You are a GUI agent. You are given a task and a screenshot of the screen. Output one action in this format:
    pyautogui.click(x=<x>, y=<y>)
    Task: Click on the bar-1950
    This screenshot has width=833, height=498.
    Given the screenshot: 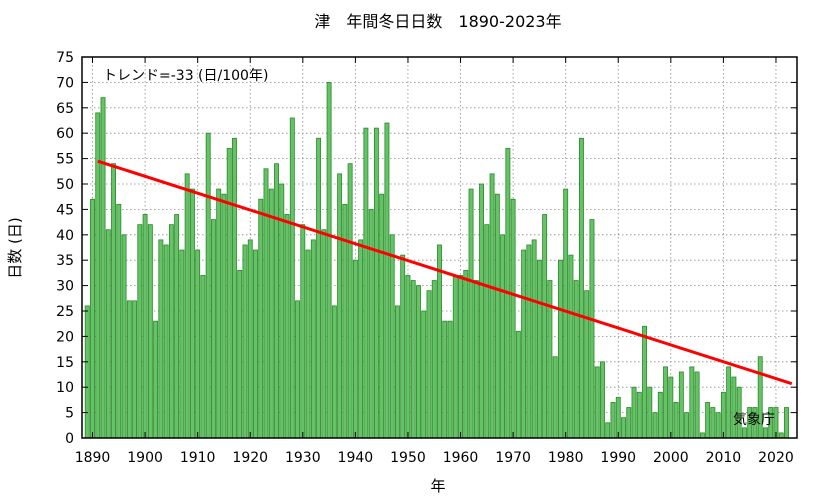 What is the action you would take?
    pyautogui.click(x=408, y=357)
    